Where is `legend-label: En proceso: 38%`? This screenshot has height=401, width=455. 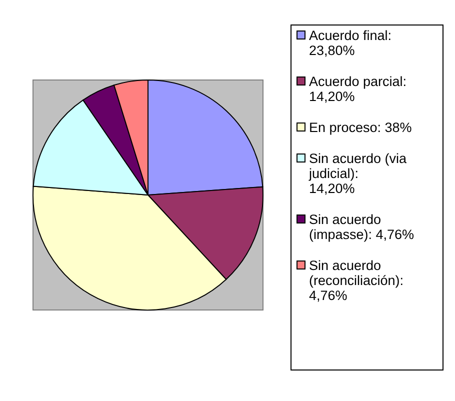
legend-label: En proceso: 38% is located at coordinates (360, 127).